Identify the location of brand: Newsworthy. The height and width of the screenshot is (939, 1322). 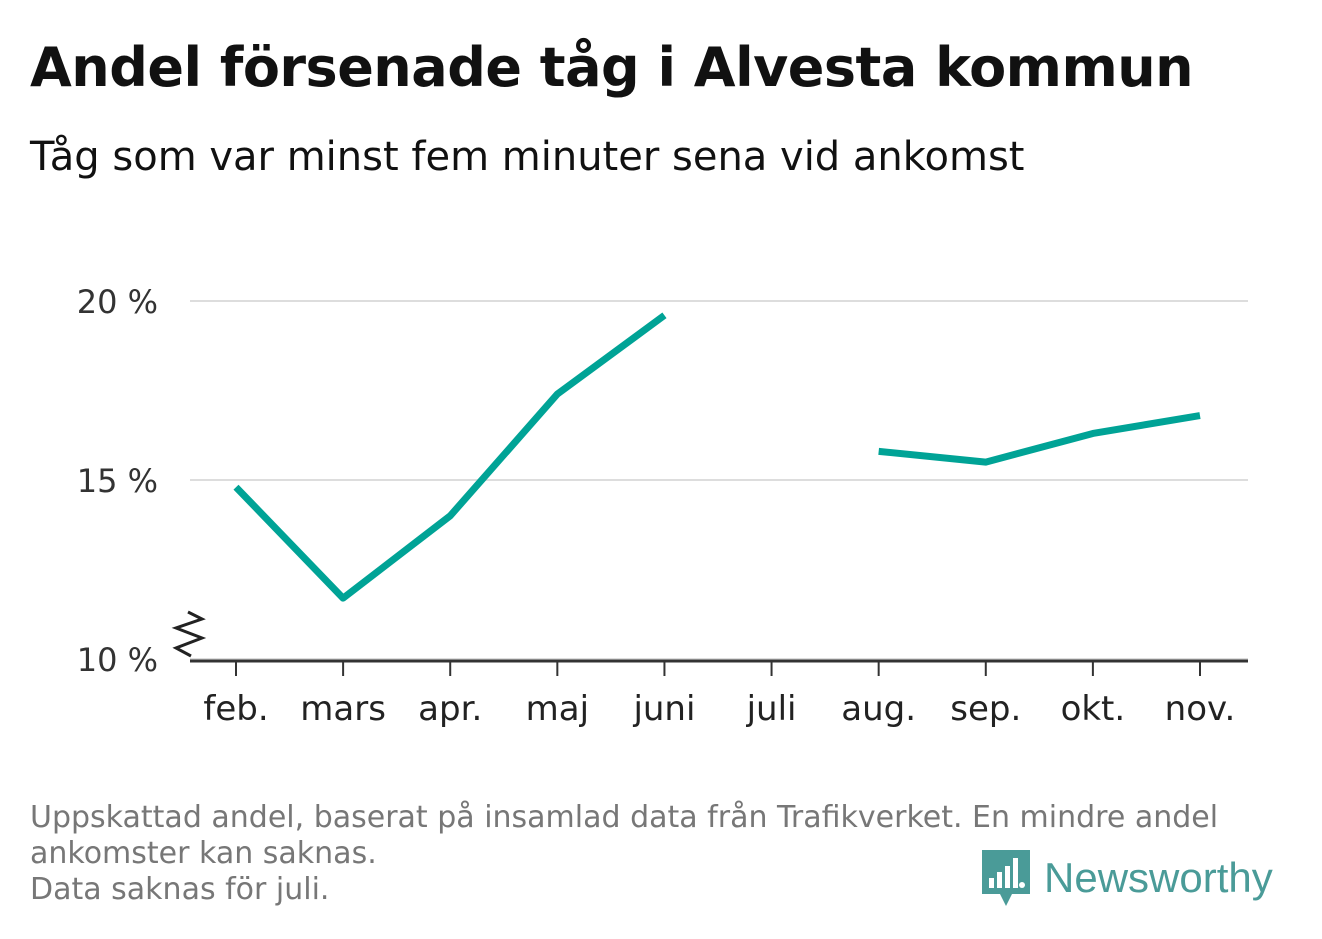
(1126, 878).